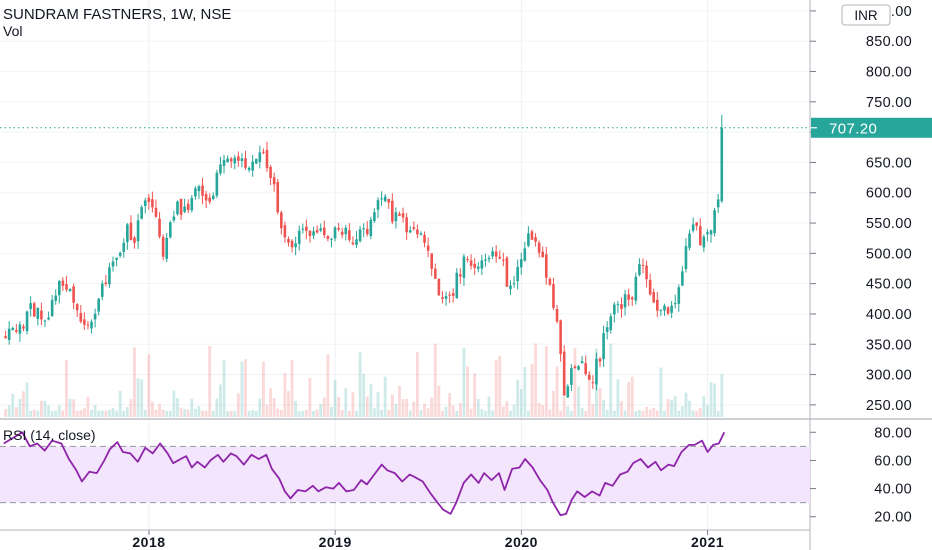 The height and width of the screenshot is (550, 932). I want to click on last-price-value: 707.20, so click(853, 128).